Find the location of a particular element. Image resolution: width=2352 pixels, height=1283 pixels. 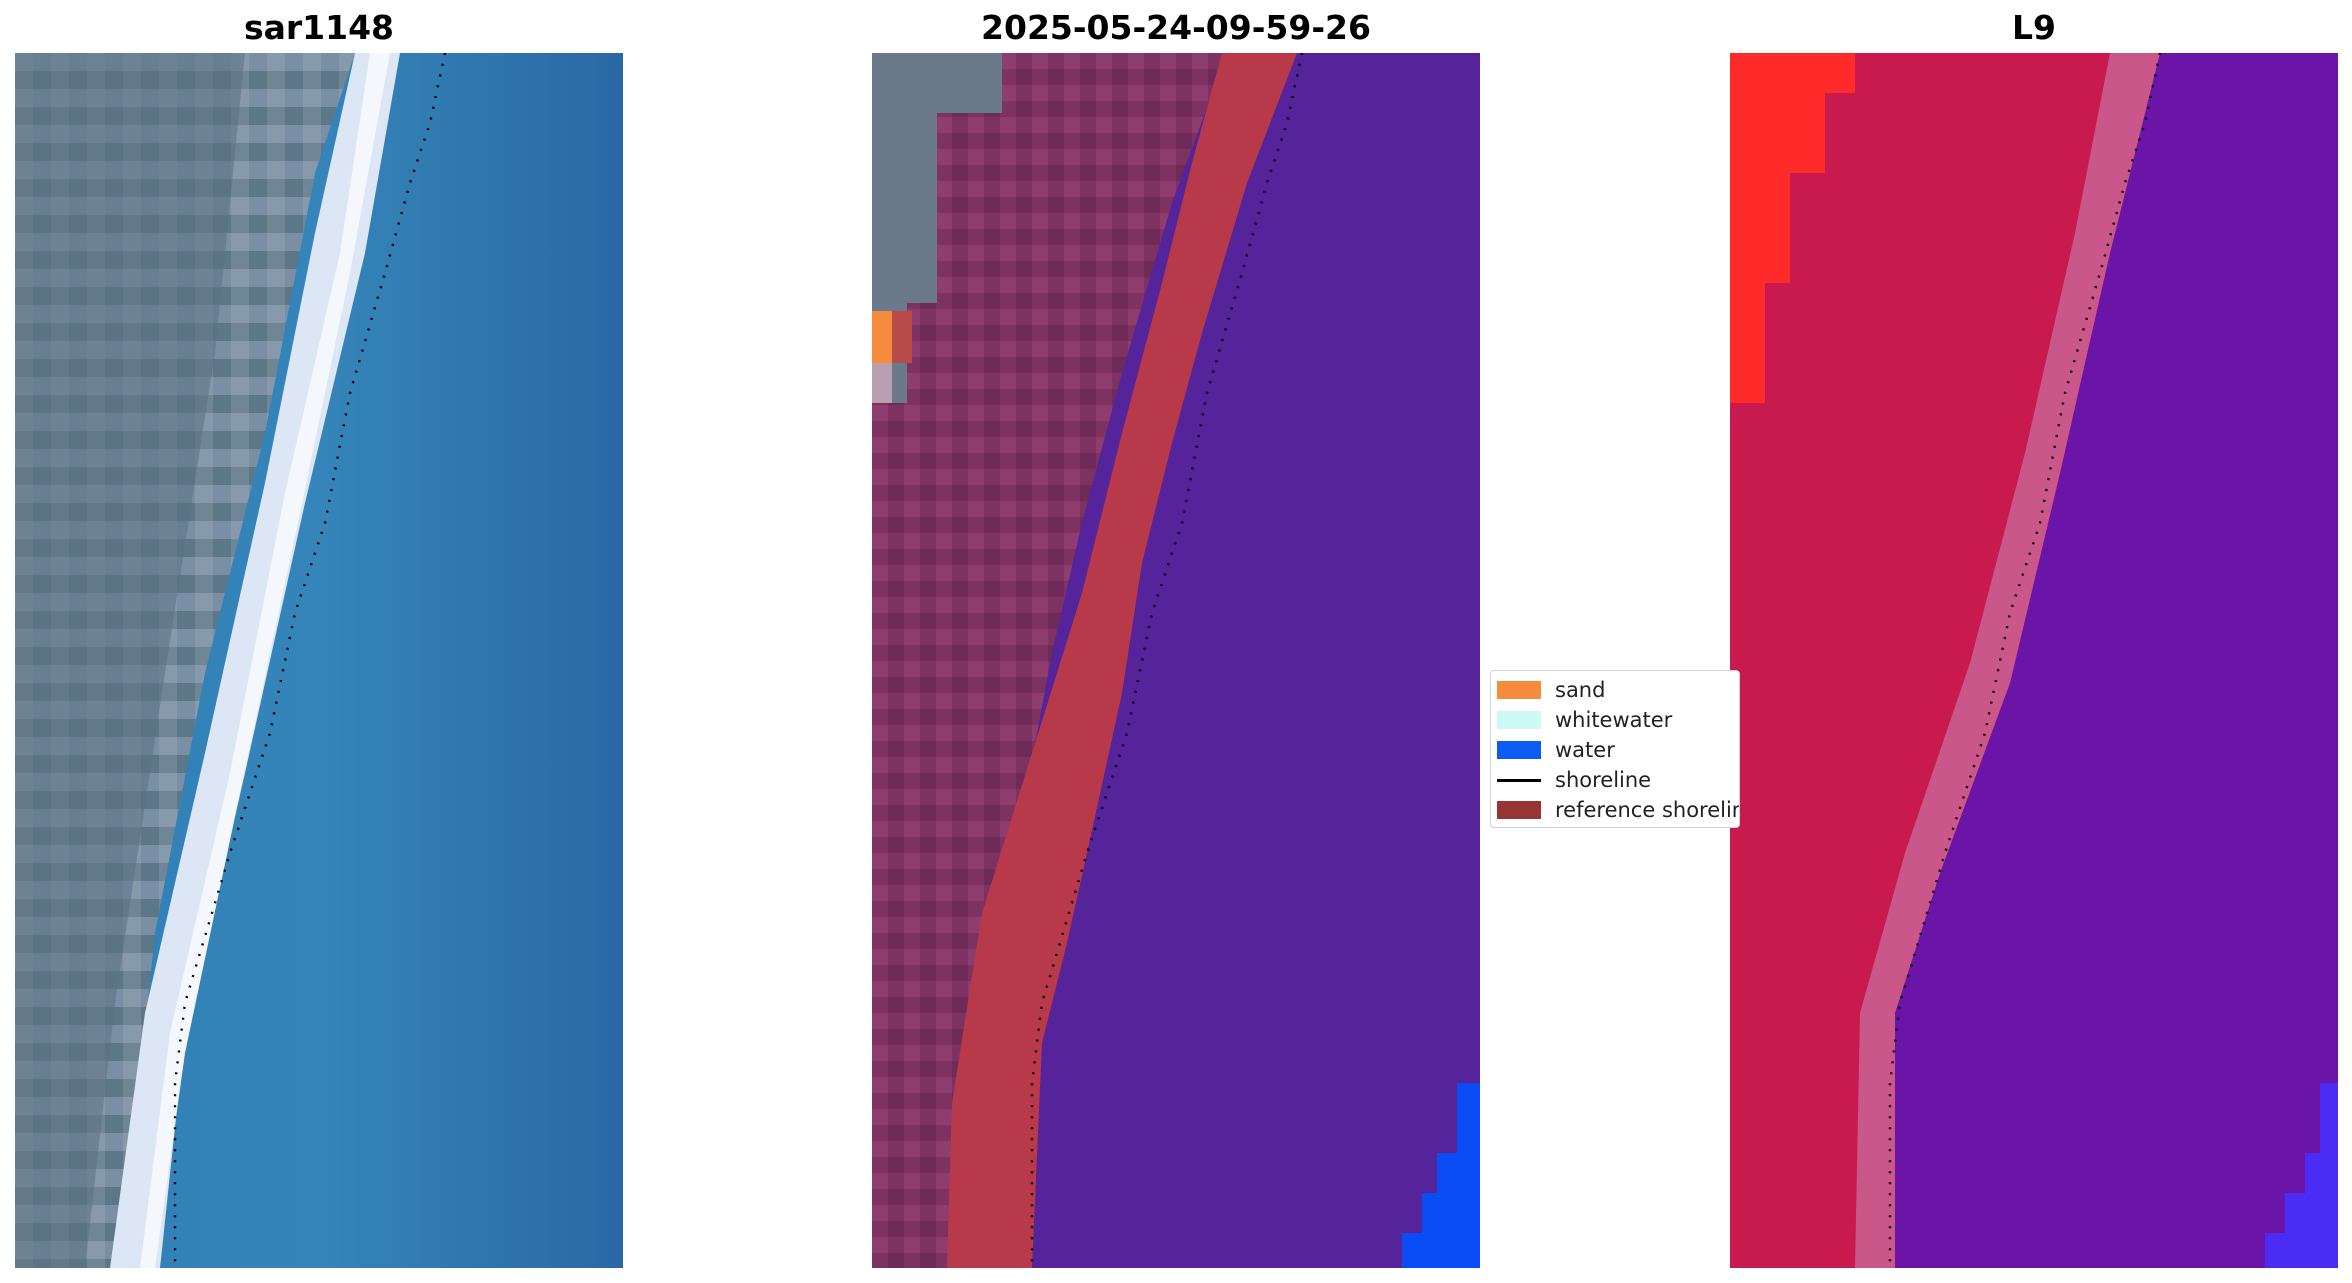

land-class is located at coordinates (1049, 660).